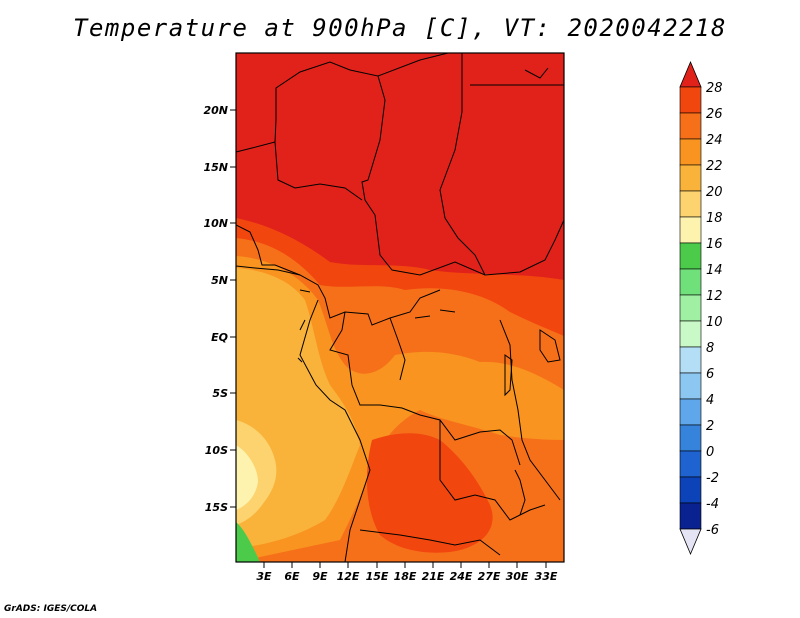 This screenshot has height=618, width=800. What do you see at coordinates (714, 166) in the screenshot?
I see `colorbar-label: 22` at bounding box center [714, 166].